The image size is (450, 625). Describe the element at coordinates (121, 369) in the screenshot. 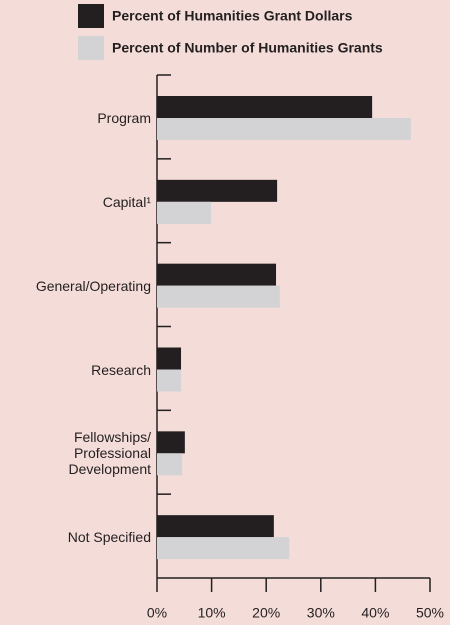

I see `category-label: Research` at that location.